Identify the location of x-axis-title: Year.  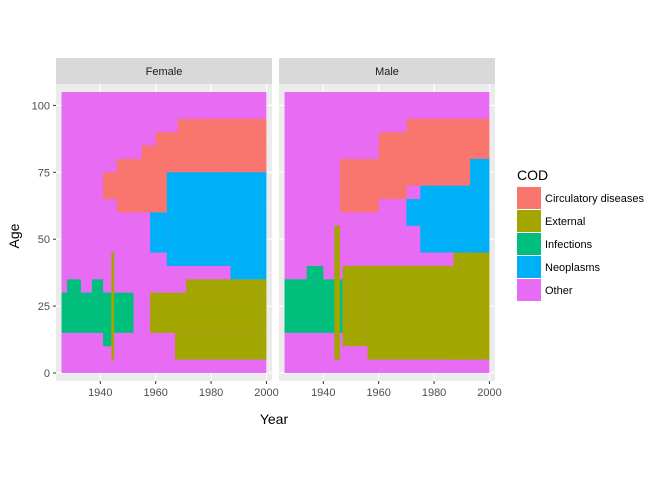
(274, 419).